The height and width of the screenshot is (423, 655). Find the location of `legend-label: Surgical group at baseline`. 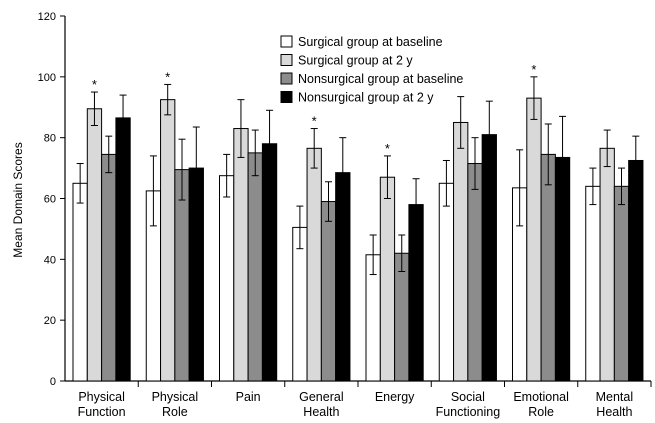

legend-label: Surgical group at baseline is located at coordinates (370, 42).